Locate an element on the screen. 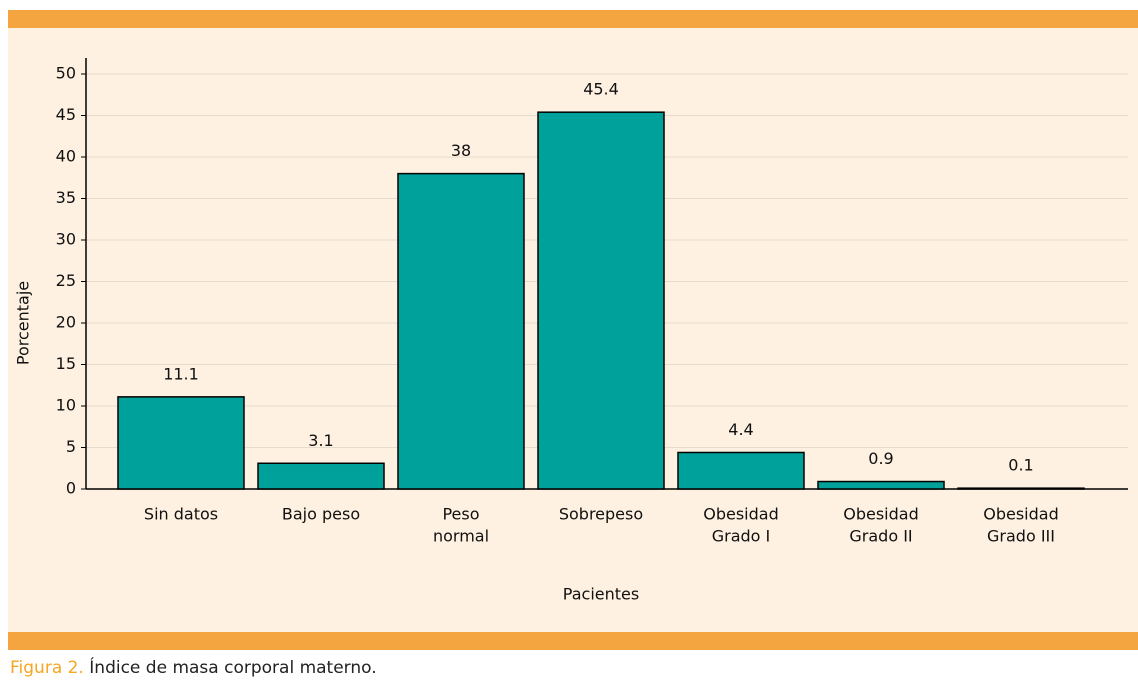  x-tick-label: Bajo peso is located at coordinates (321, 514).